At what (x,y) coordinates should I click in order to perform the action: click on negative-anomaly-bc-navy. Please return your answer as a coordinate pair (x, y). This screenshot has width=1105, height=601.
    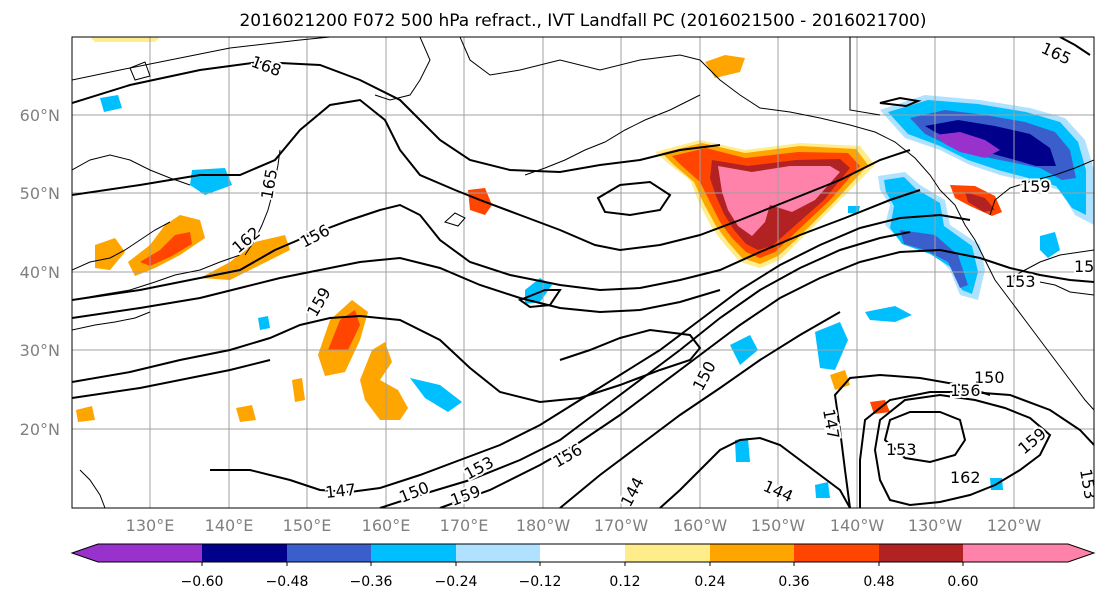
    Looking at the image, I should click on (990, 143).